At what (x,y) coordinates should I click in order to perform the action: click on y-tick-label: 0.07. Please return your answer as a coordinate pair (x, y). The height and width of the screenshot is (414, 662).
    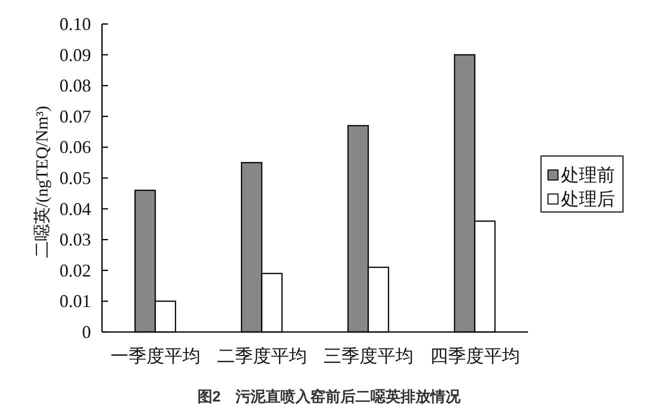
    Looking at the image, I should click on (75, 116).